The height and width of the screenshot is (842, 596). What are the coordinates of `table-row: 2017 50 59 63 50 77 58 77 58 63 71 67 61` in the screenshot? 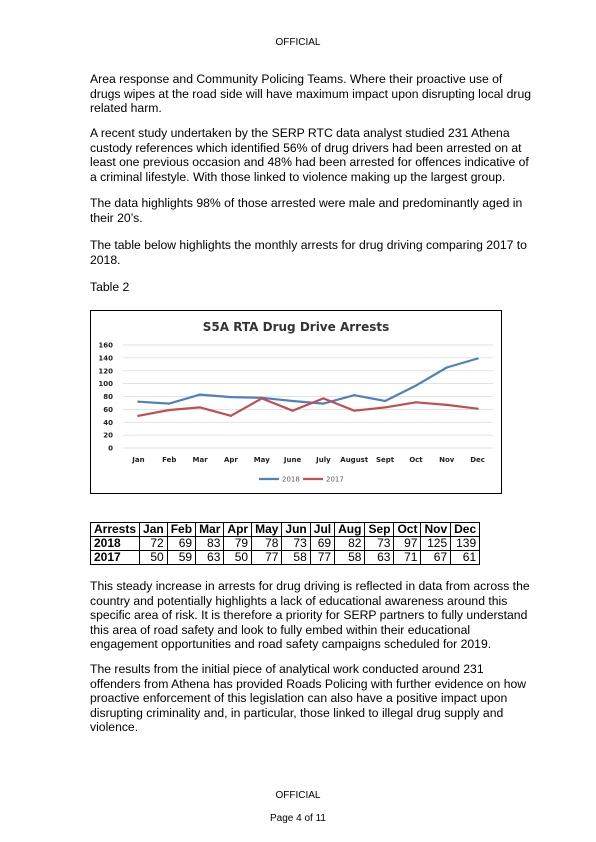 It's located at (285, 557).